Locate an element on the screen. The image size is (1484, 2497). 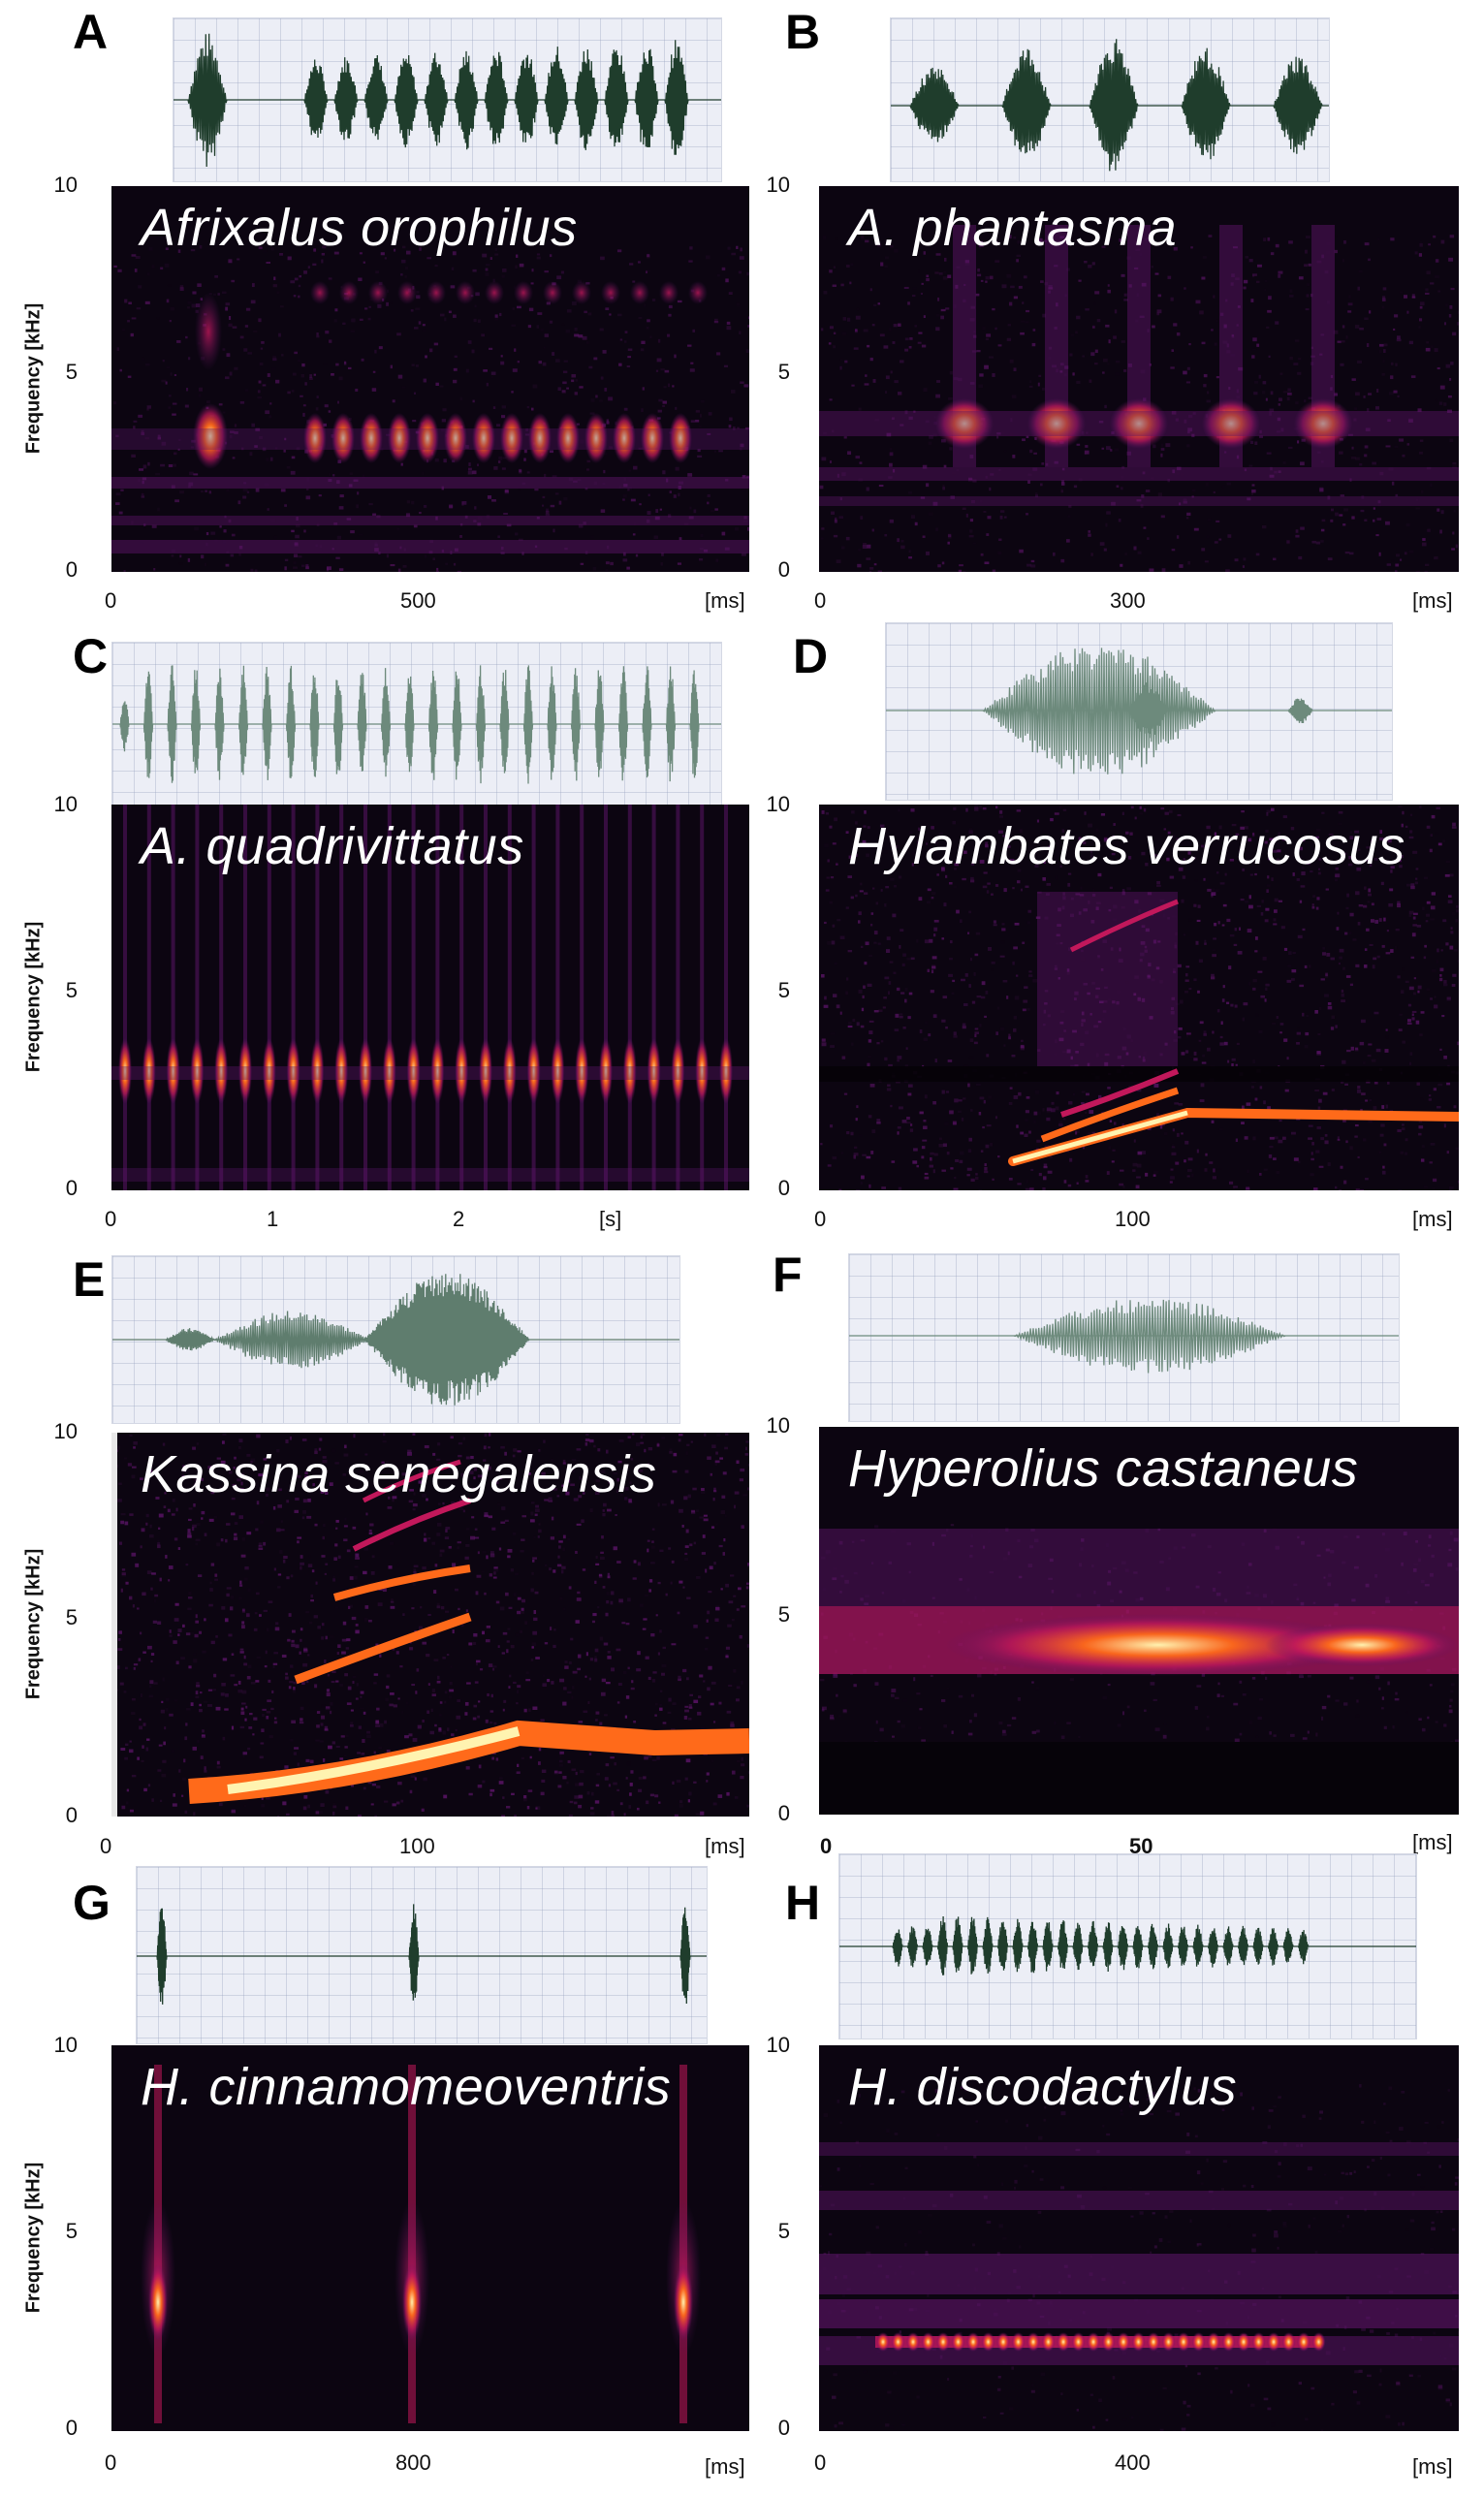
waveform is located at coordinates (448, 100).